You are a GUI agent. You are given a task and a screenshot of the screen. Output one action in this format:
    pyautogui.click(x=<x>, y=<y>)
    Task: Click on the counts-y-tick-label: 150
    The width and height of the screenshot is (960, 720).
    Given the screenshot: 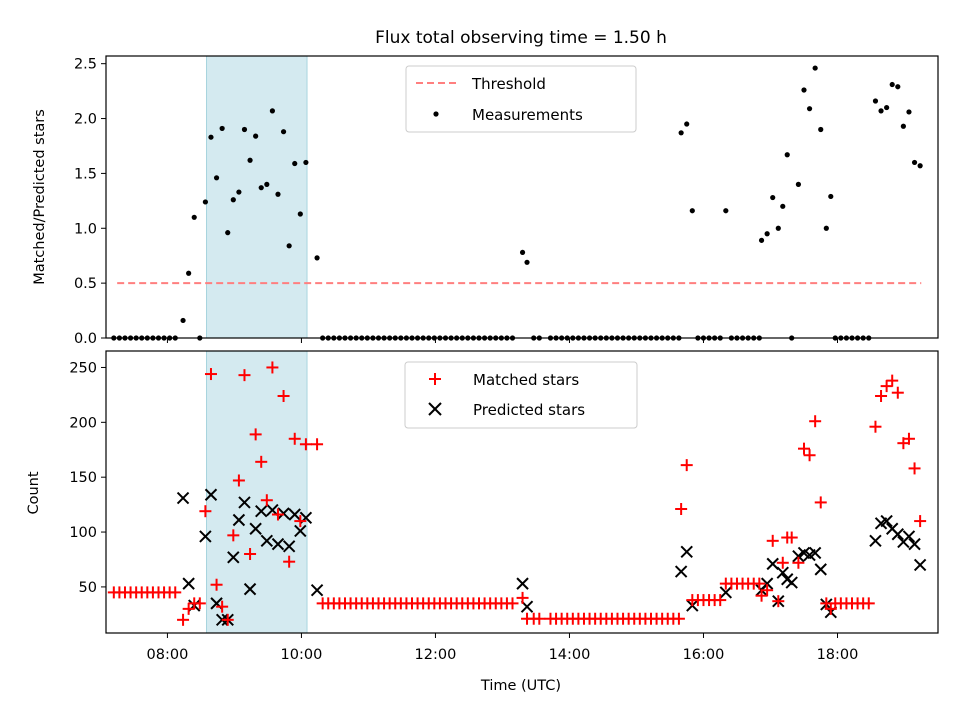 What is the action you would take?
    pyautogui.click(x=83, y=478)
    